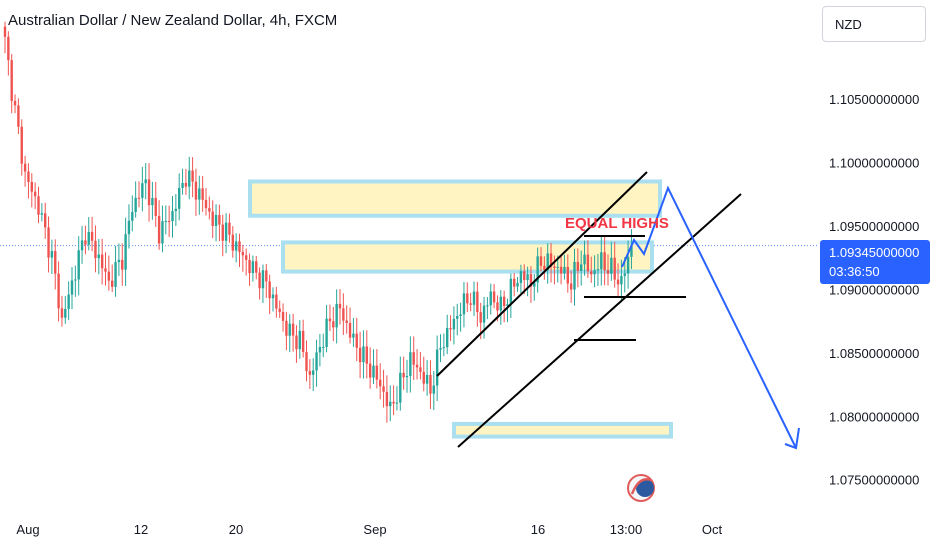 This screenshot has height=550, width=932. What do you see at coordinates (874, 99) in the screenshot?
I see `y-tick-label: 1.10500000000` at bounding box center [874, 99].